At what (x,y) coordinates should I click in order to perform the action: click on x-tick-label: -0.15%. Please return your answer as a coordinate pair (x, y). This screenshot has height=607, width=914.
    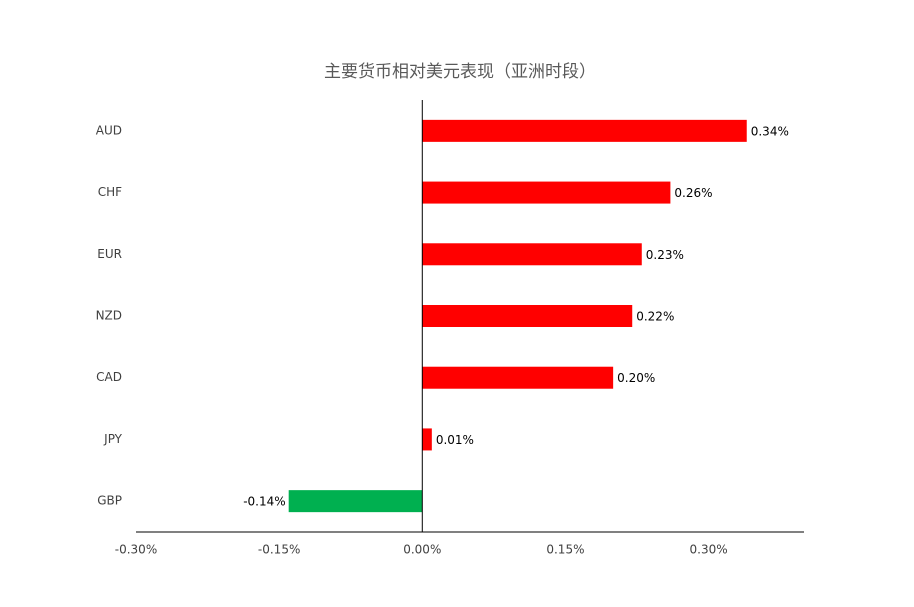
    Looking at the image, I should click on (279, 550).